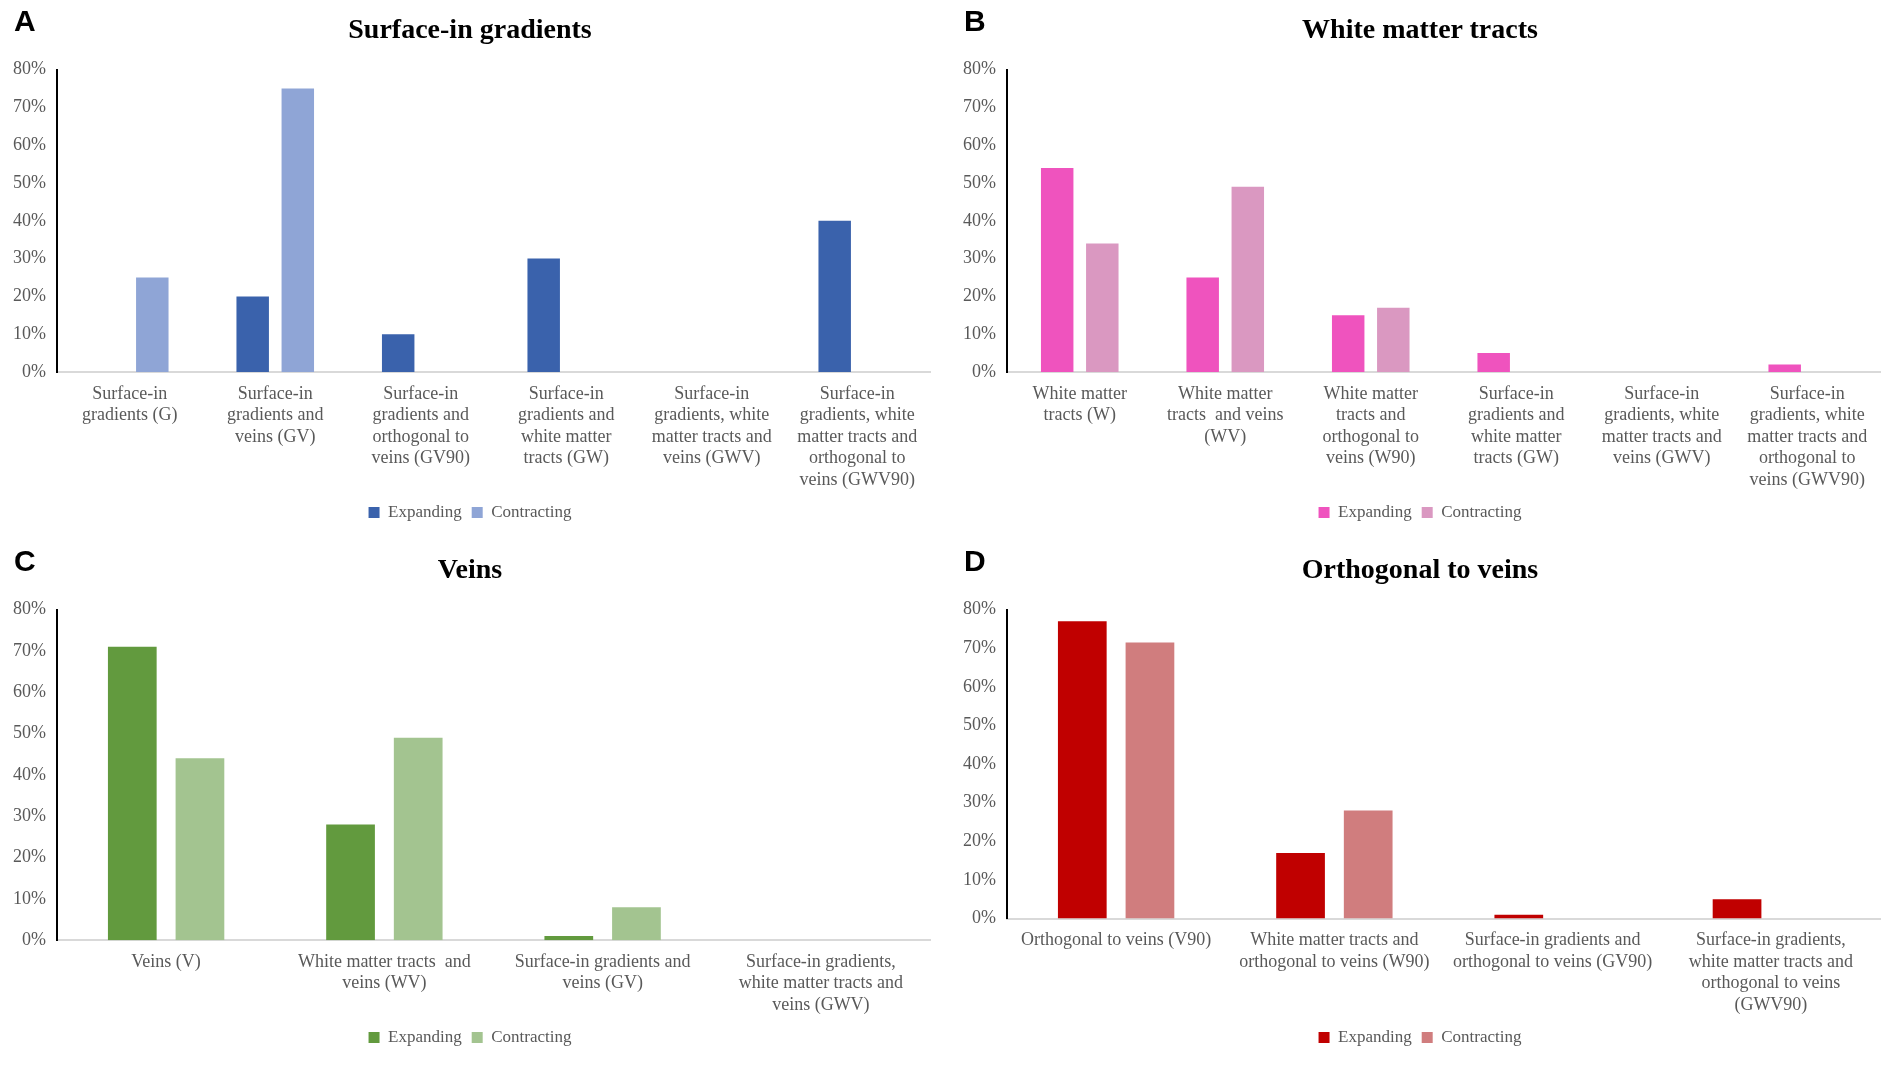 This screenshot has width=1899, height=1069. What do you see at coordinates (470, 569) in the screenshot?
I see `chart-title: Veins` at bounding box center [470, 569].